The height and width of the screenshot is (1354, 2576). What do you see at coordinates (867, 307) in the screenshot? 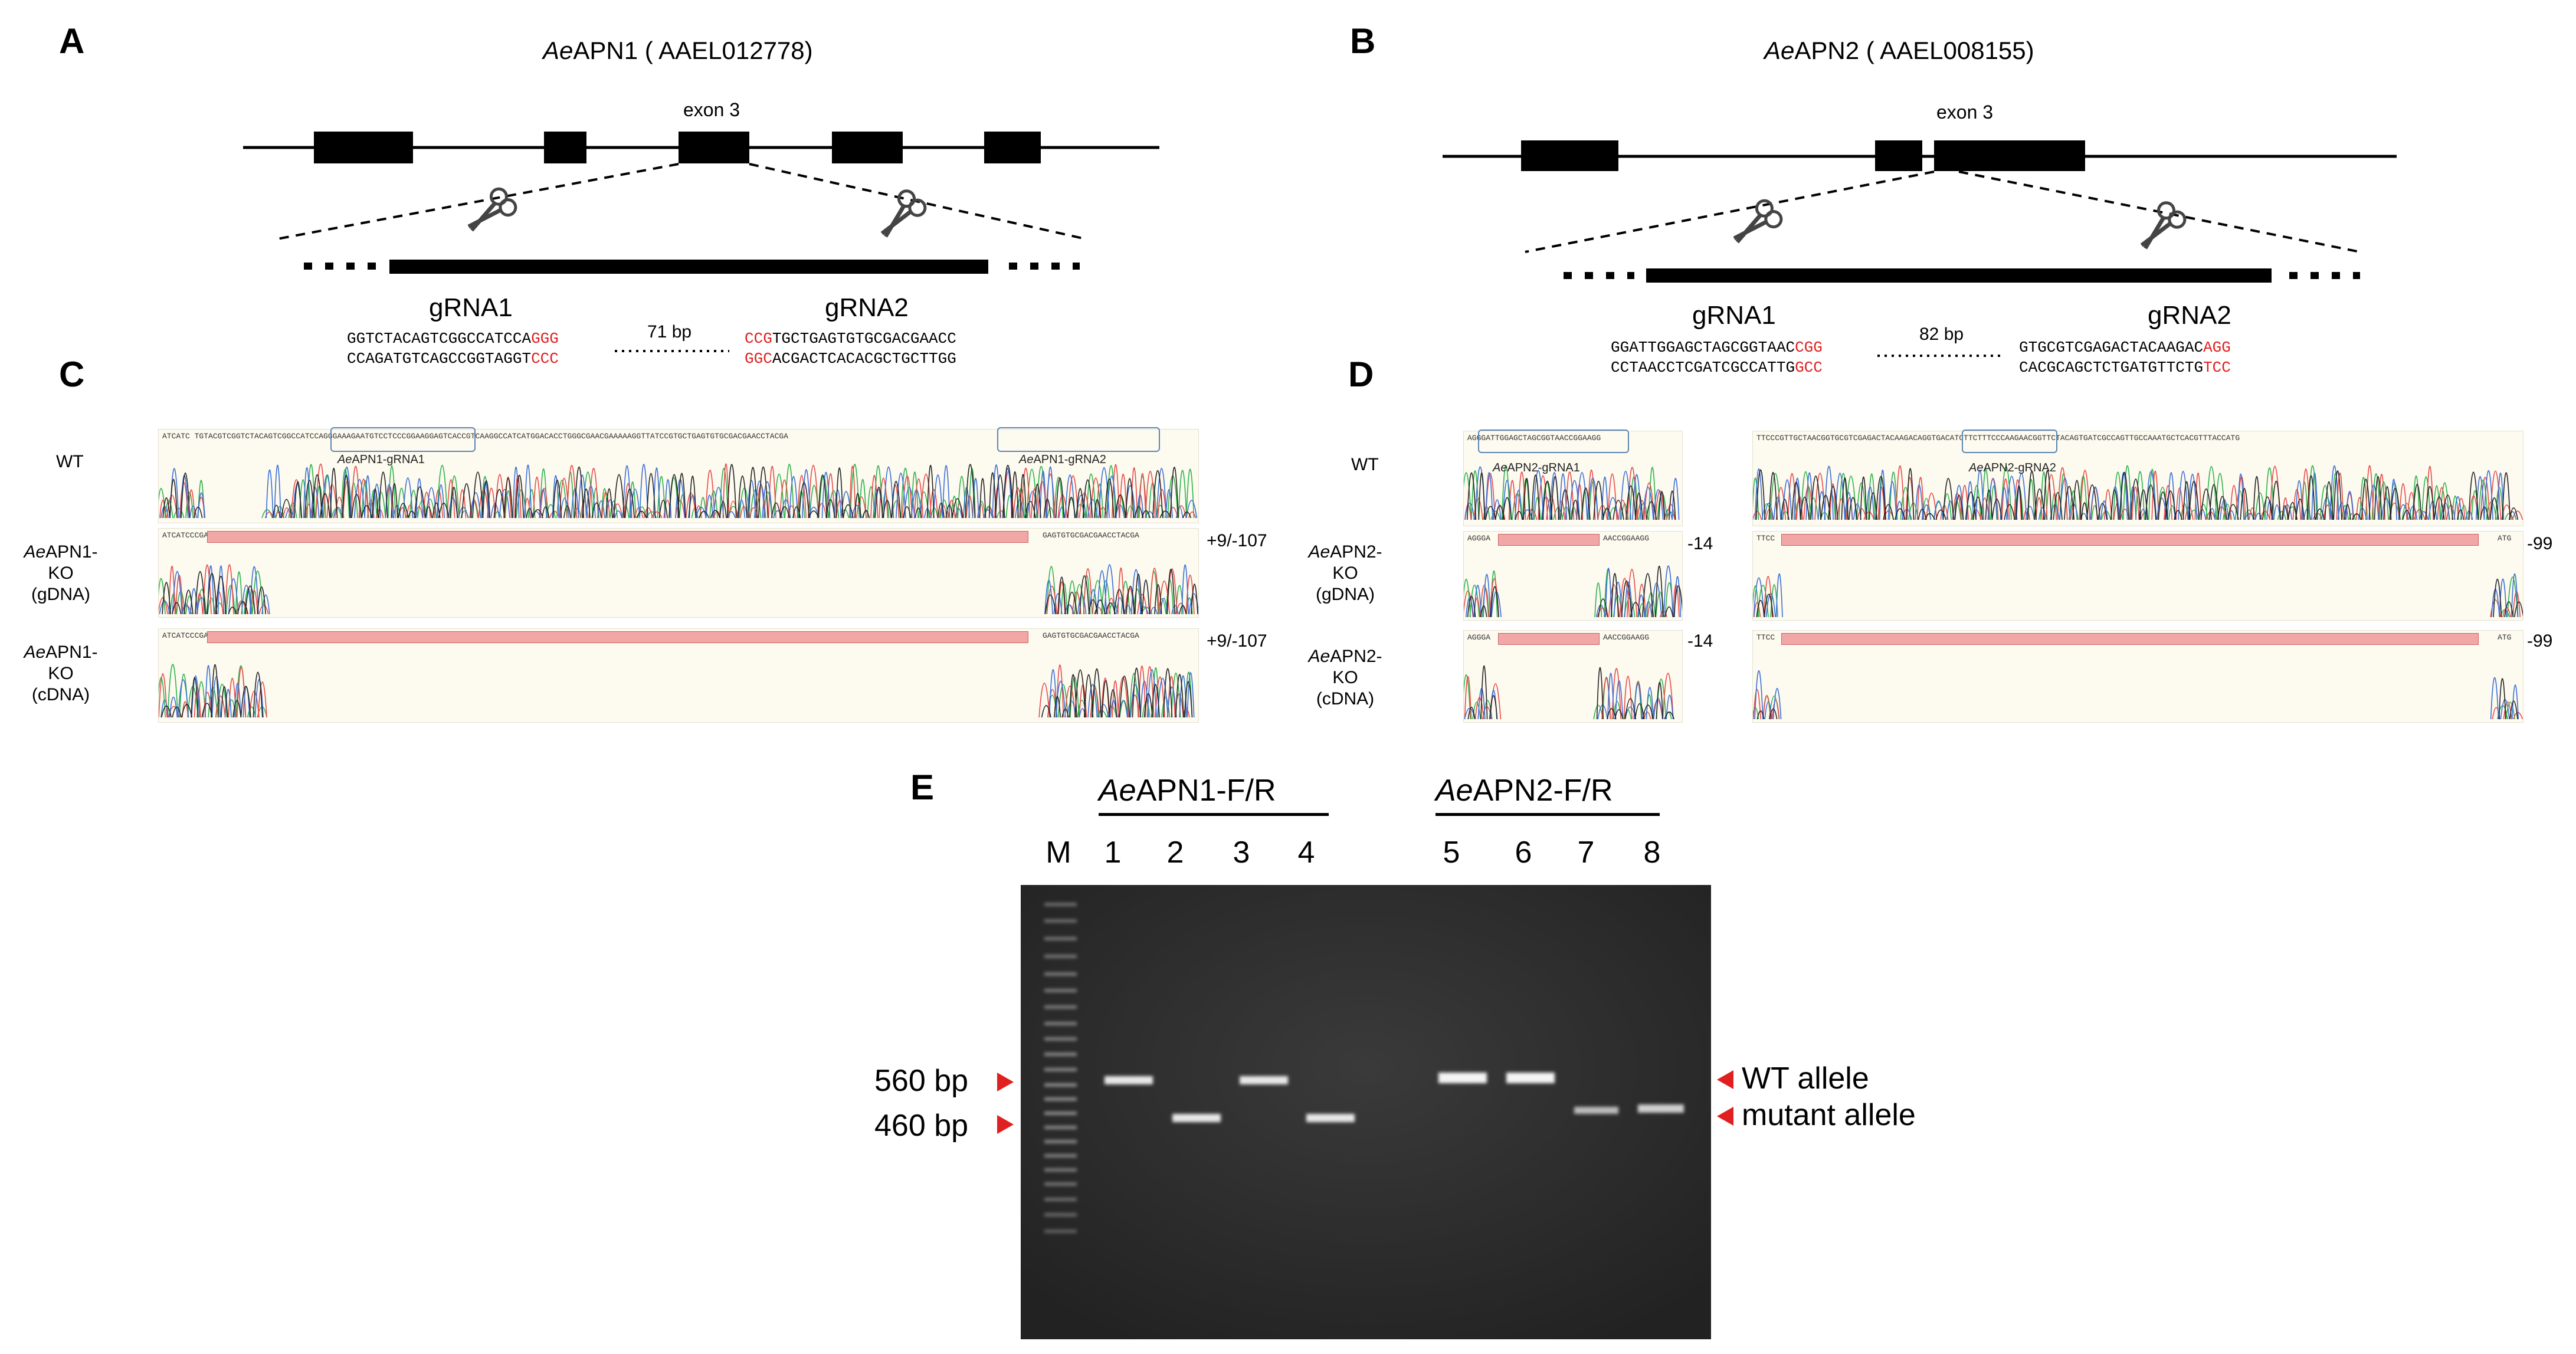
I see `apn1-grna2-name: gRNA2` at bounding box center [867, 307].